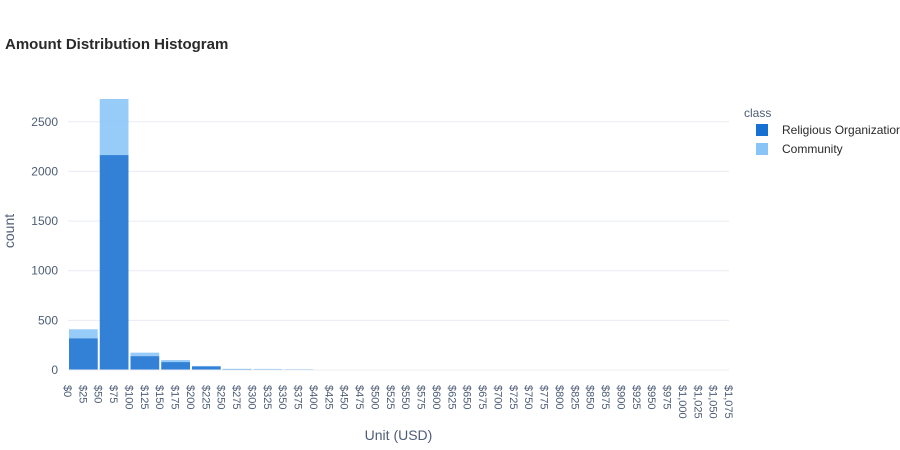 The height and width of the screenshot is (450, 900). Describe the element at coordinates (390, 397) in the screenshot. I see `x-tick-label: $525` at that location.